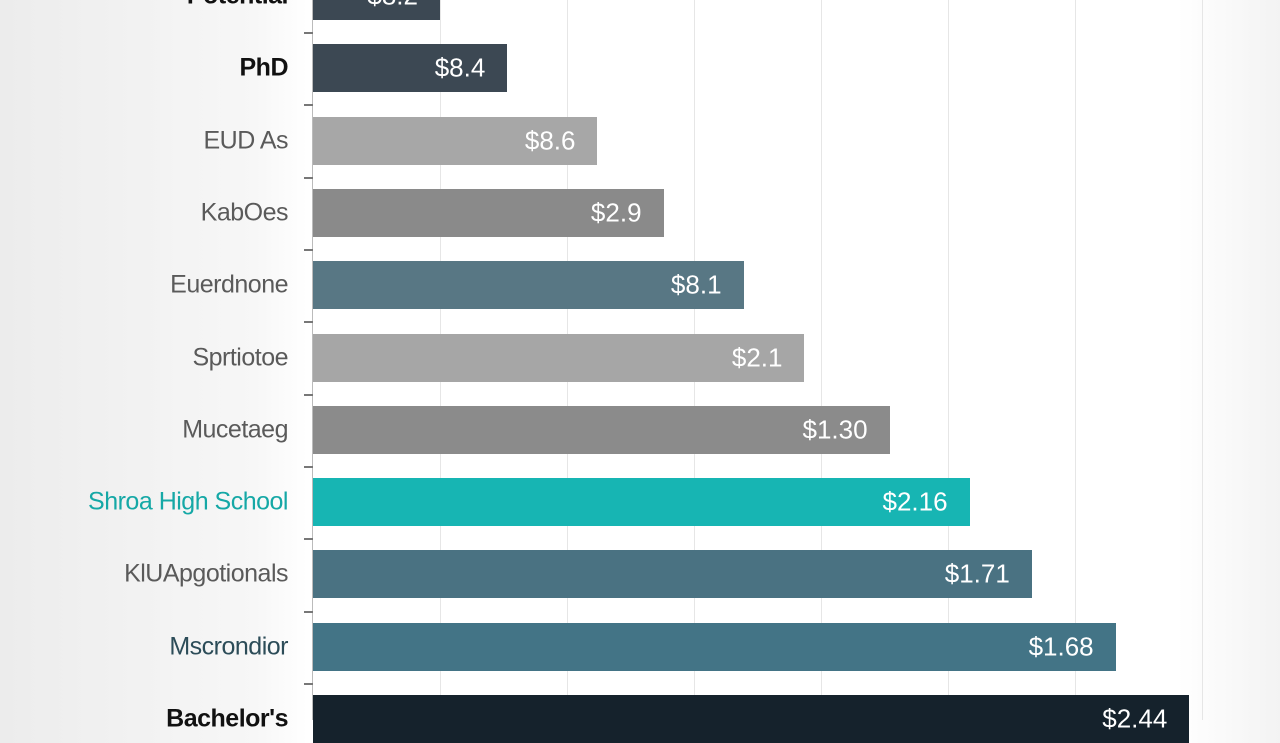  I want to click on y-axis-line, so click(312, 360).